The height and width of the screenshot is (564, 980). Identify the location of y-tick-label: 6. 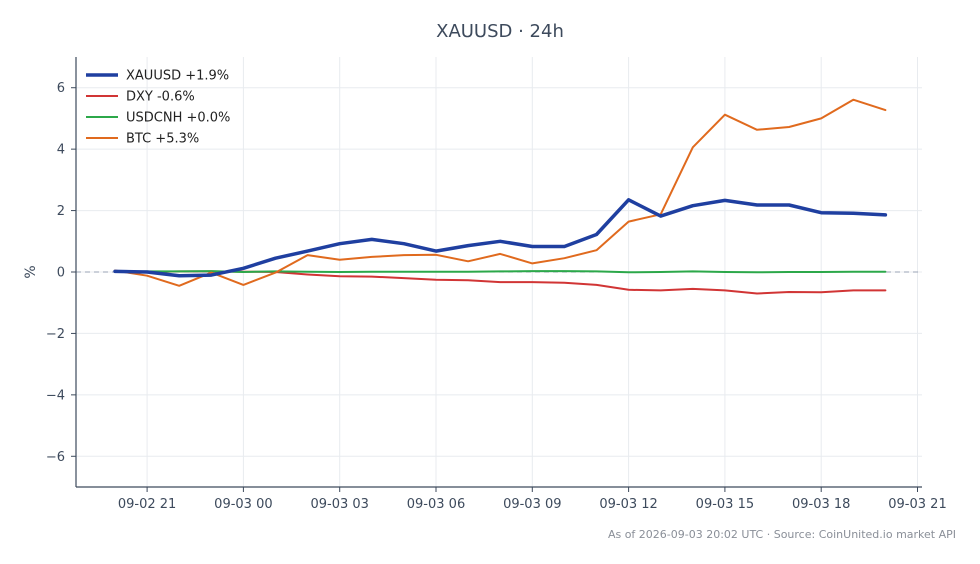
(61, 88).